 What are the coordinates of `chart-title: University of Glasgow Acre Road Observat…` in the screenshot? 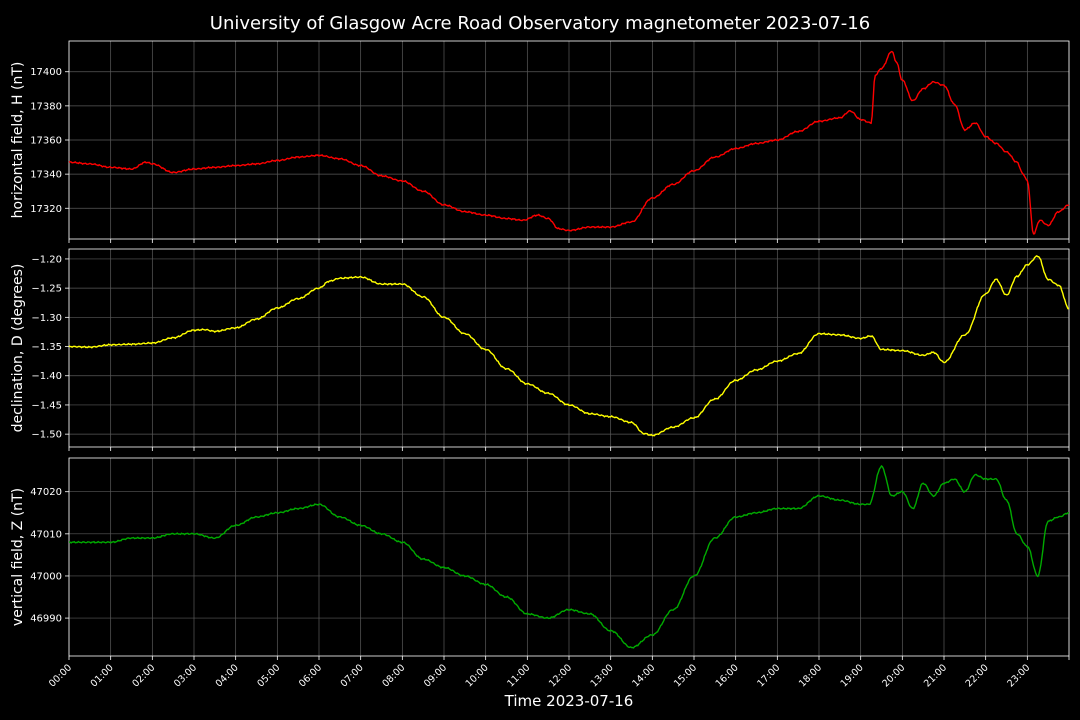 It's located at (540, 23).